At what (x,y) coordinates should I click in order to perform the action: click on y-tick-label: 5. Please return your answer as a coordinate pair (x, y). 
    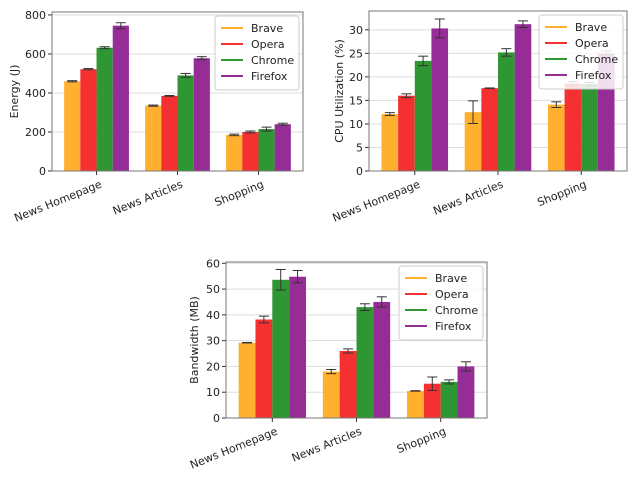
    Looking at the image, I should click on (359, 147).